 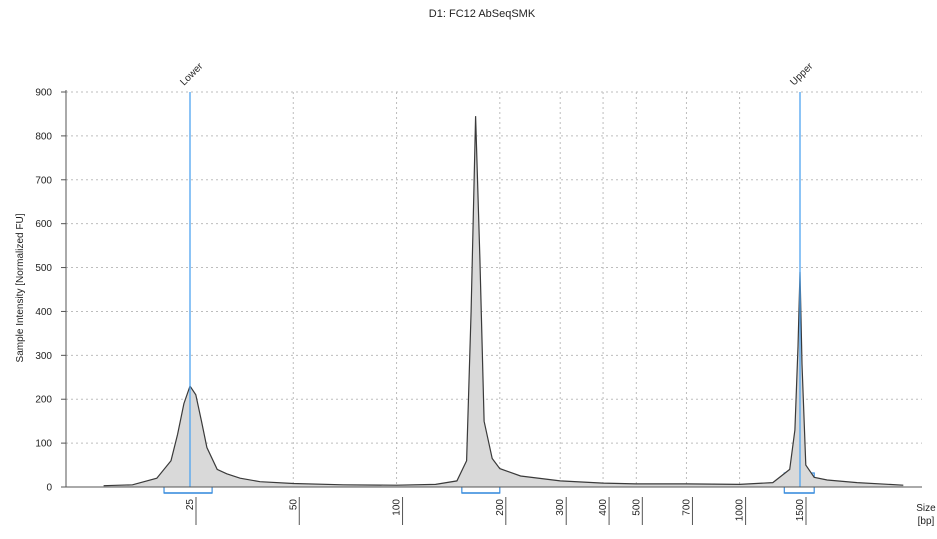 What do you see at coordinates (500, 507) in the screenshot?
I see `x-tick-label: 200` at bounding box center [500, 507].